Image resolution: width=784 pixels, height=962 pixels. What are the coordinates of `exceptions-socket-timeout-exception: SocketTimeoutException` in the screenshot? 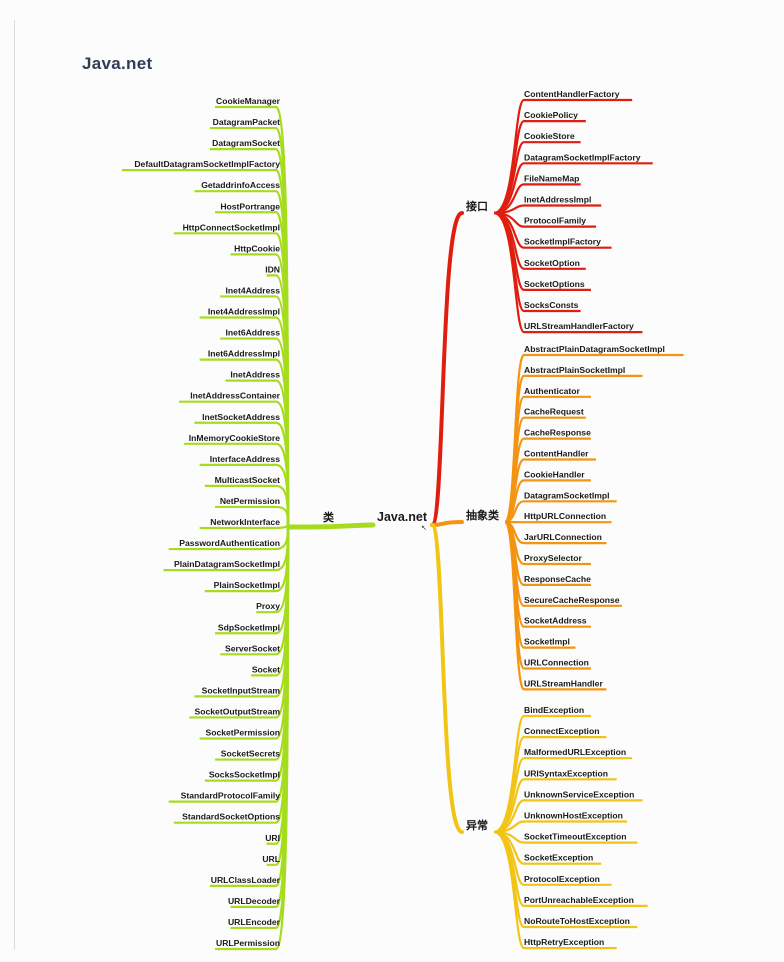 It's located at (575, 837).